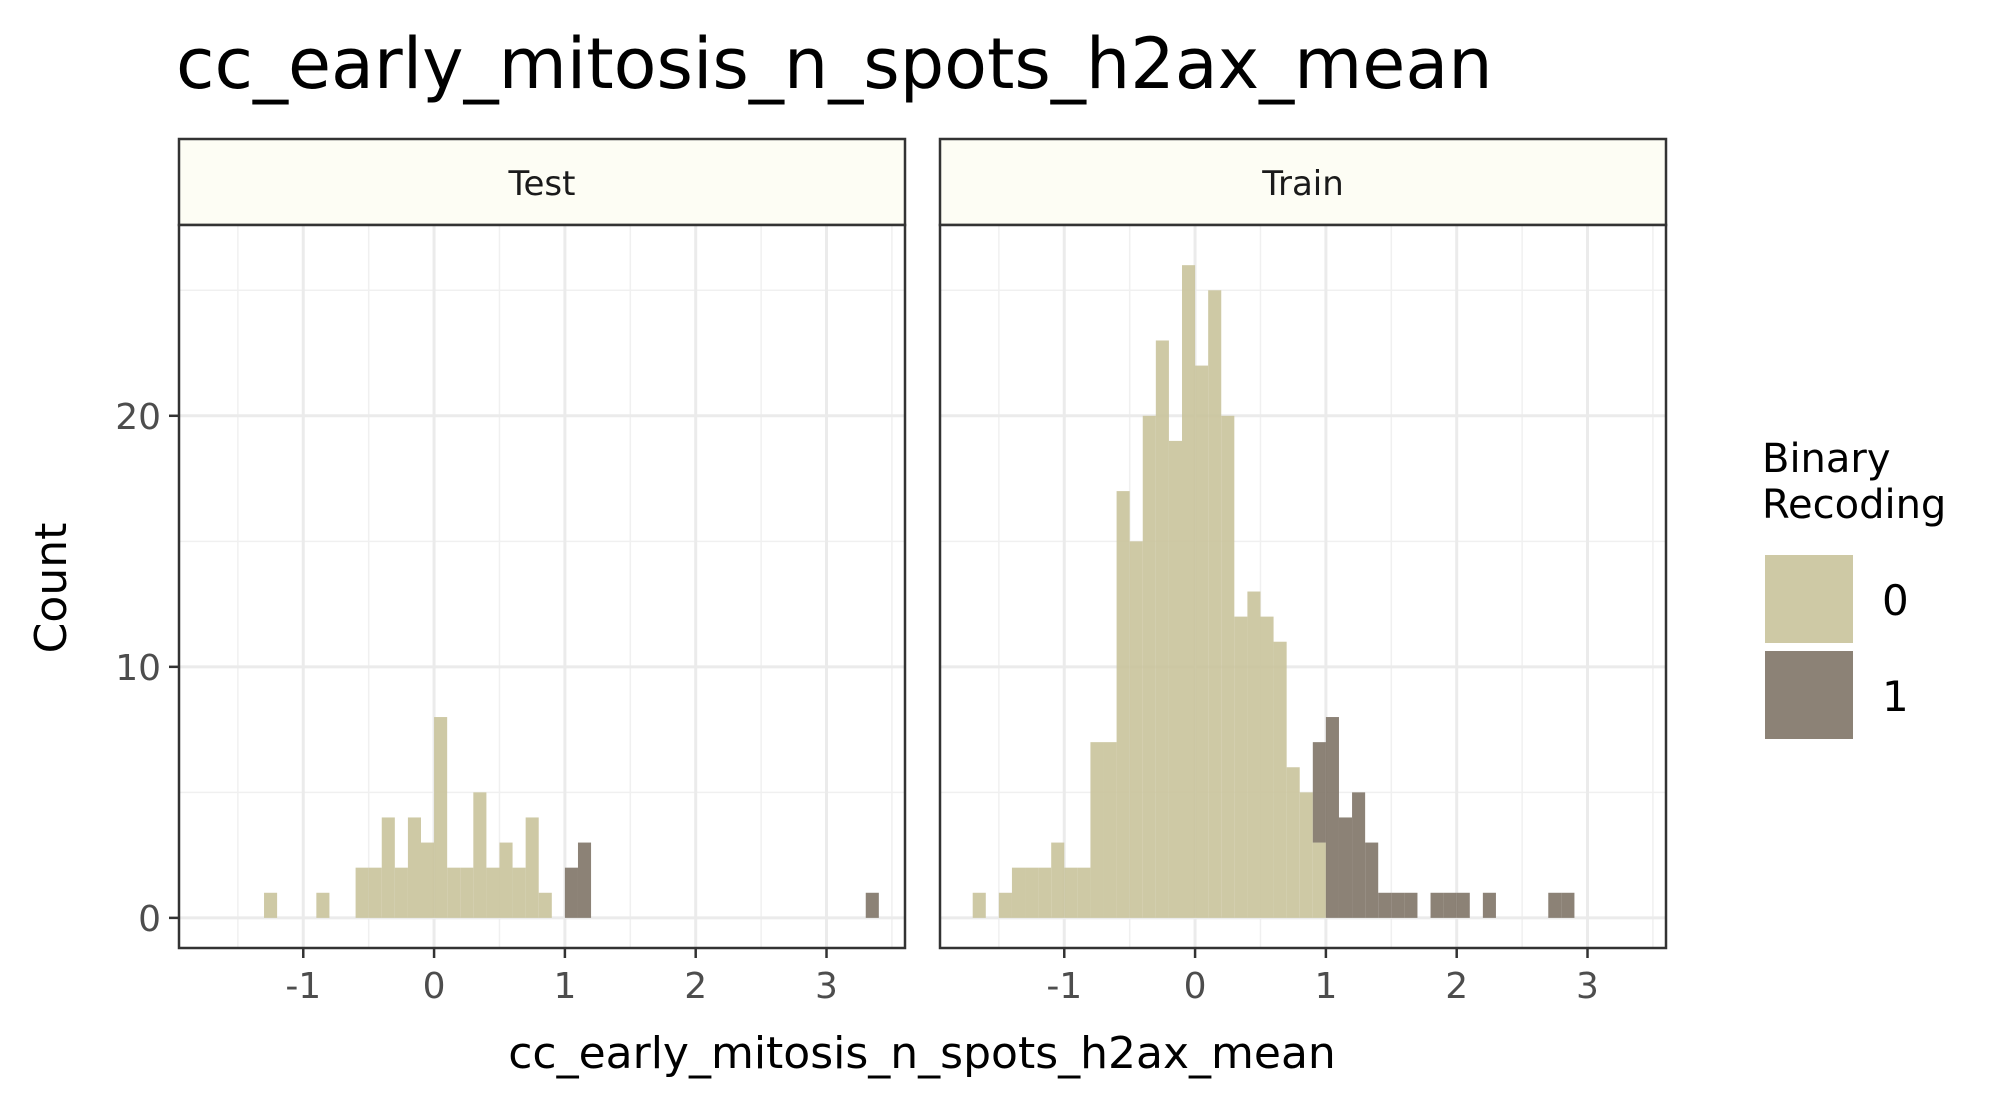  I want to click on legend: Binary Recoding 0 1, so click(1854, 587).